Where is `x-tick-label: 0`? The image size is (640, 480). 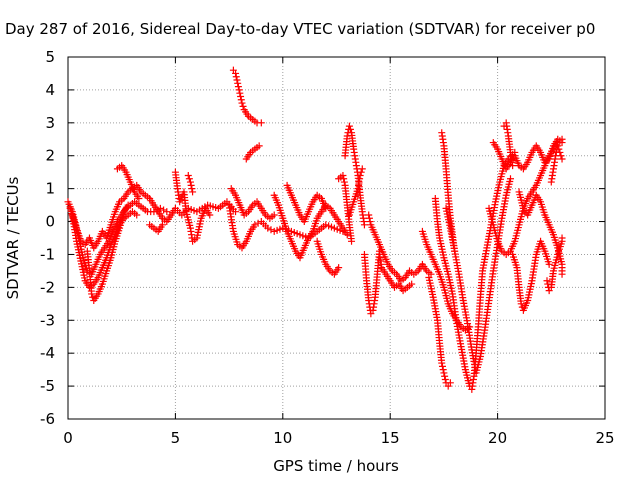
x-tick-label: 0 is located at coordinates (68, 438).